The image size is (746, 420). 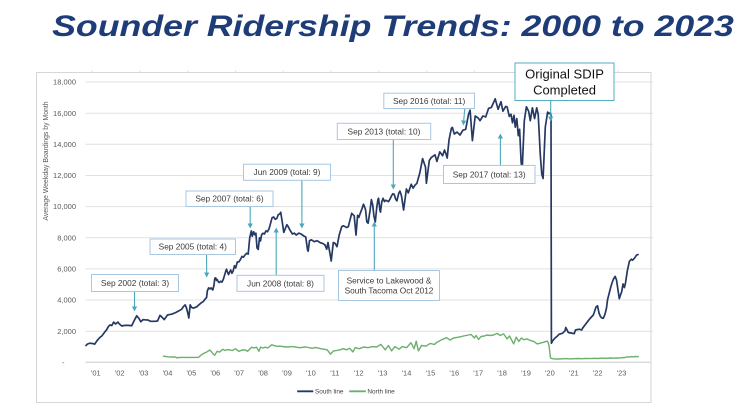 I want to click on svg-text: '22, so click(x=598, y=373).